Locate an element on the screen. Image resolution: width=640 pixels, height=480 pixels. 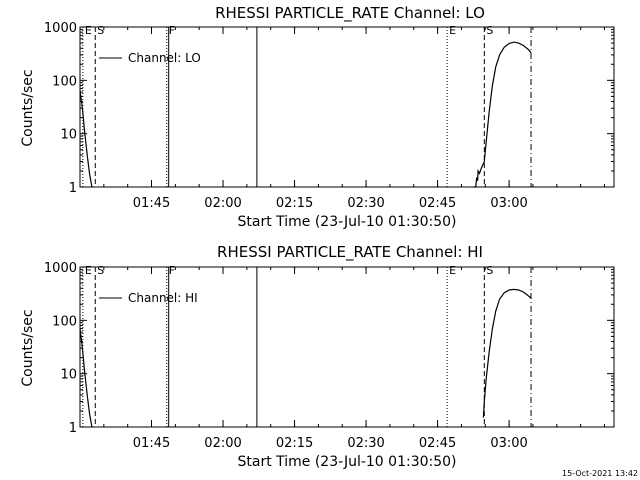
chart-title: RHESSI PARTICLE_RATE Channel: HI is located at coordinates (350, 252).